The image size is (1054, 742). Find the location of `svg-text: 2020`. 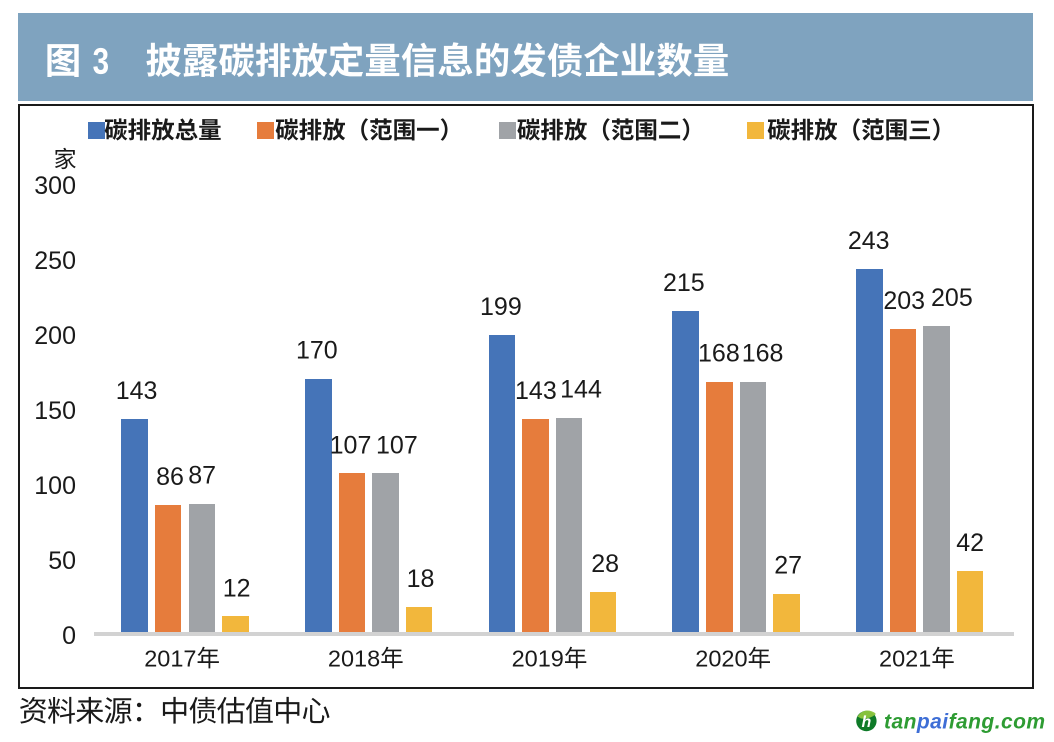

svg-text: 2020 is located at coordinates (721, 659).